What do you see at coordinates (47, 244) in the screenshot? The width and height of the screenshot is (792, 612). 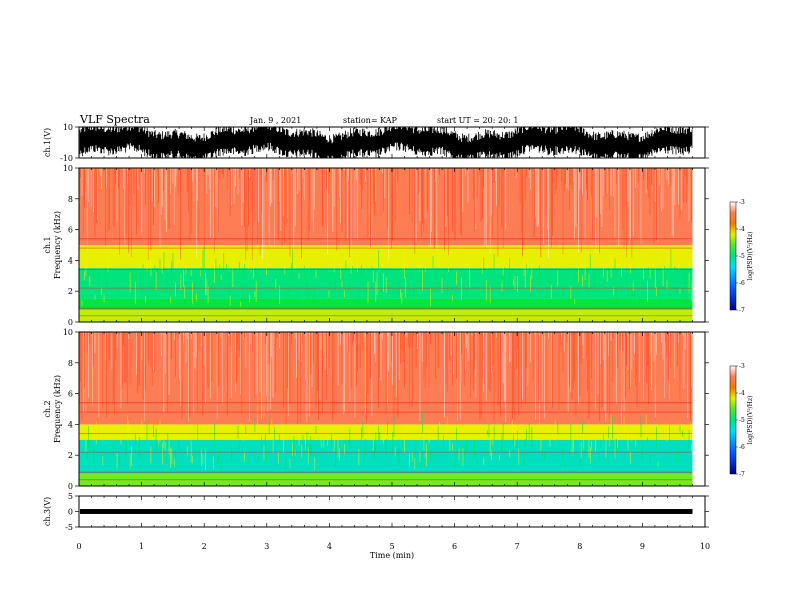 I see `ch1-spectrogram-ylabel: ch.1` at bounding box center [47, 244].